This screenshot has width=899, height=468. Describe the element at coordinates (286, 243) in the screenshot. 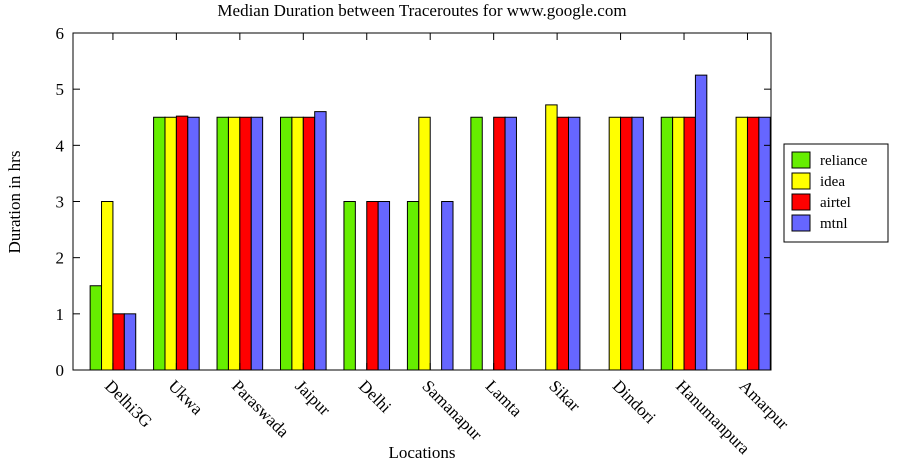

I see `bar-reliance-jaipur` at that location.